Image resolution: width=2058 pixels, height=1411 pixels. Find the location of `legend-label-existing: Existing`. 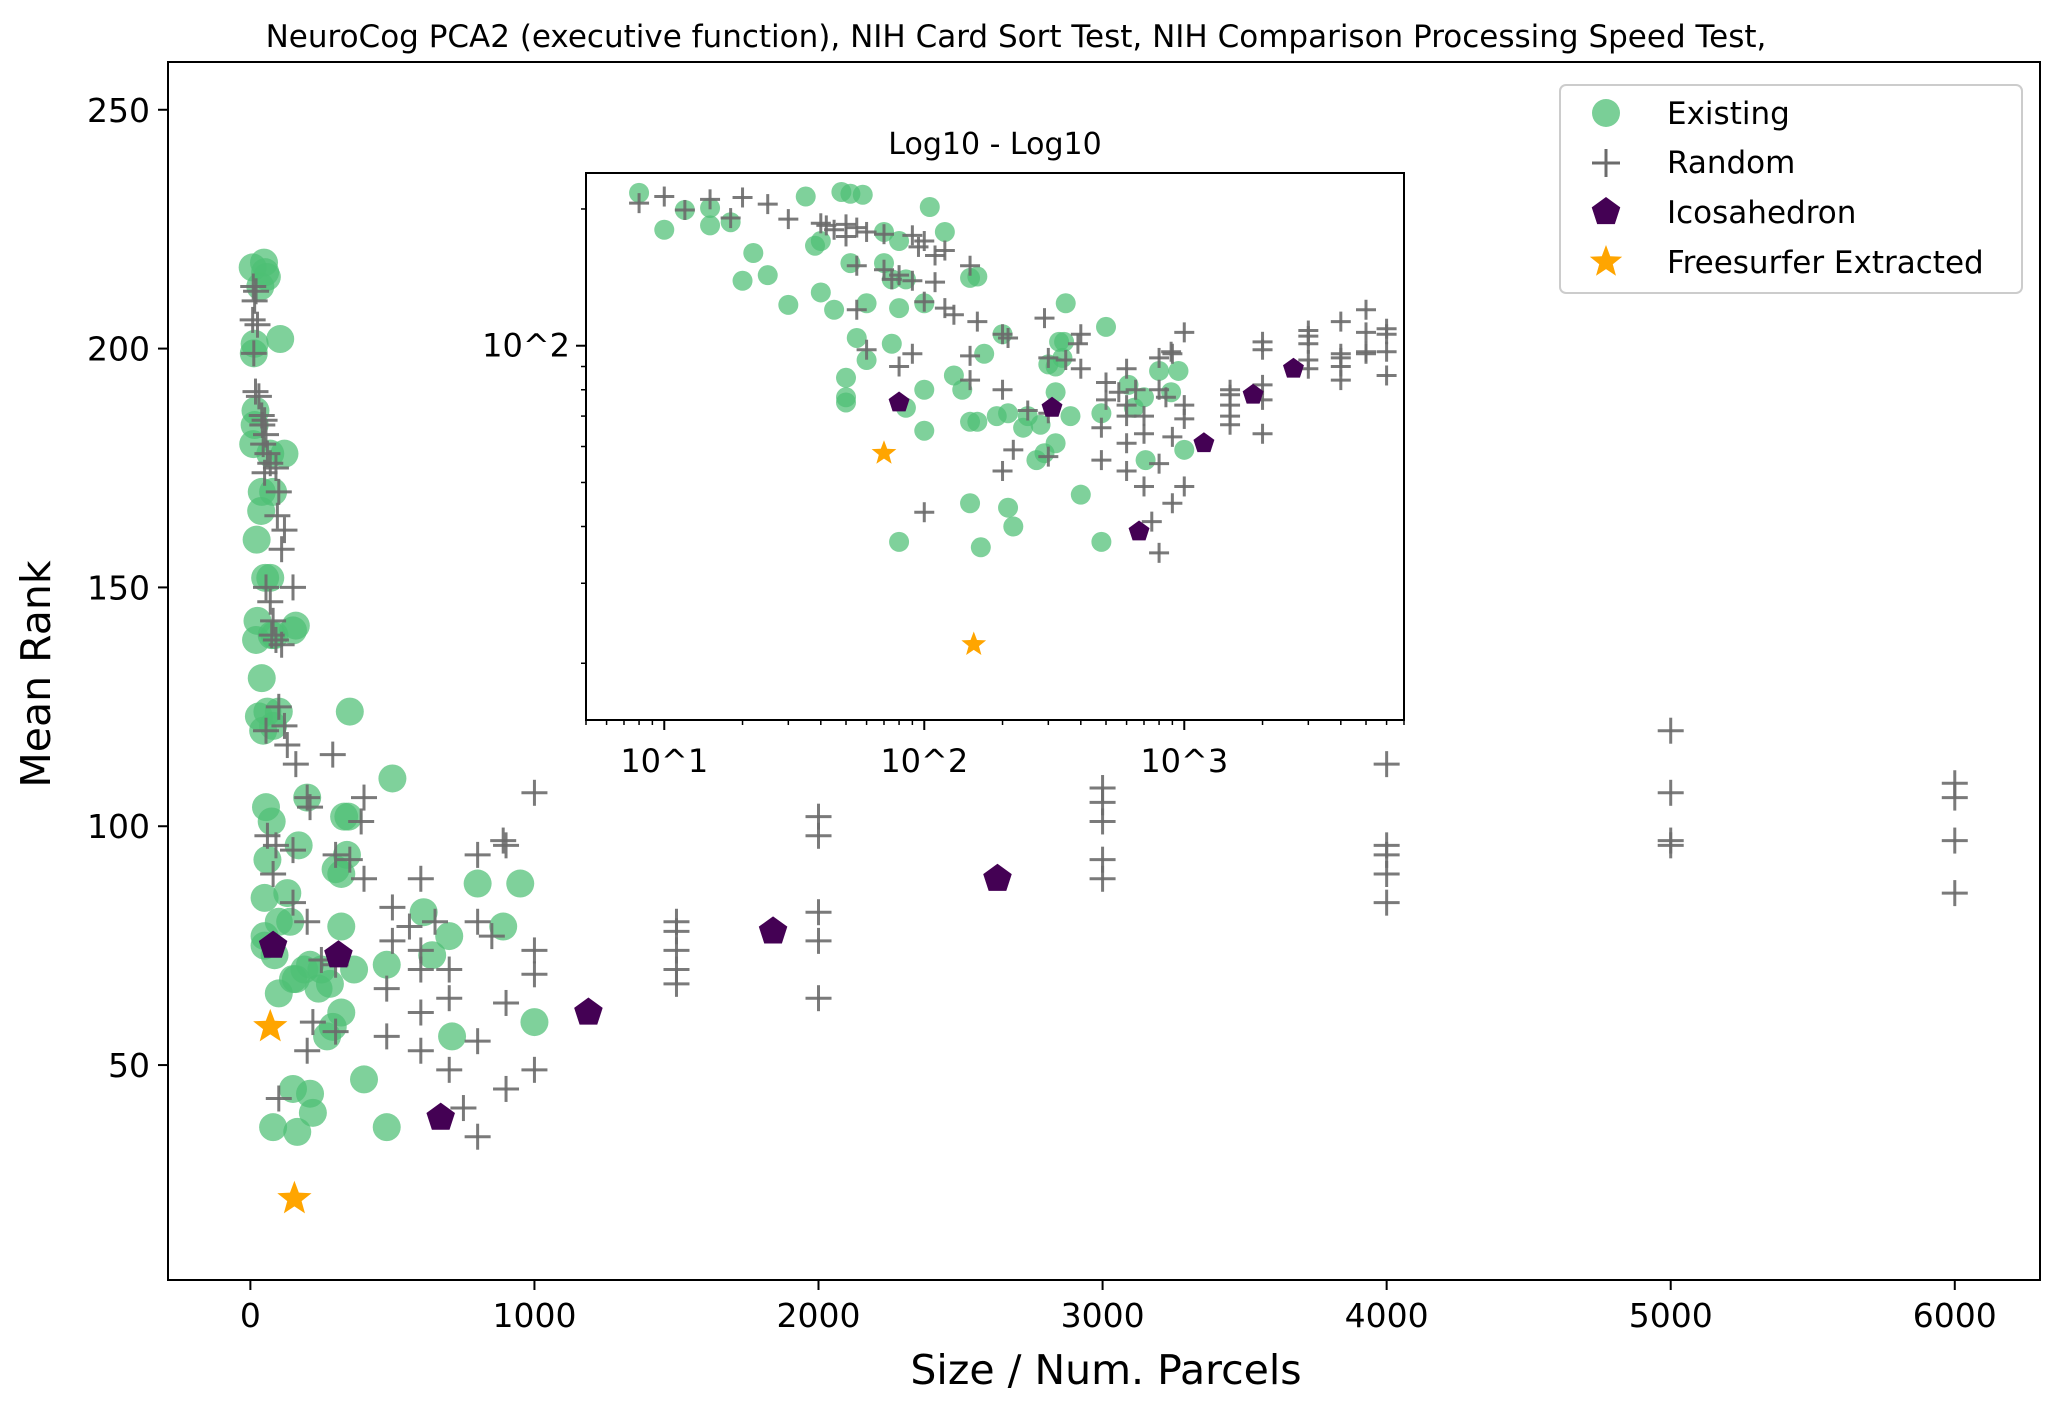

legend-label-existing: Existing is located at coordinates (1728, 114).